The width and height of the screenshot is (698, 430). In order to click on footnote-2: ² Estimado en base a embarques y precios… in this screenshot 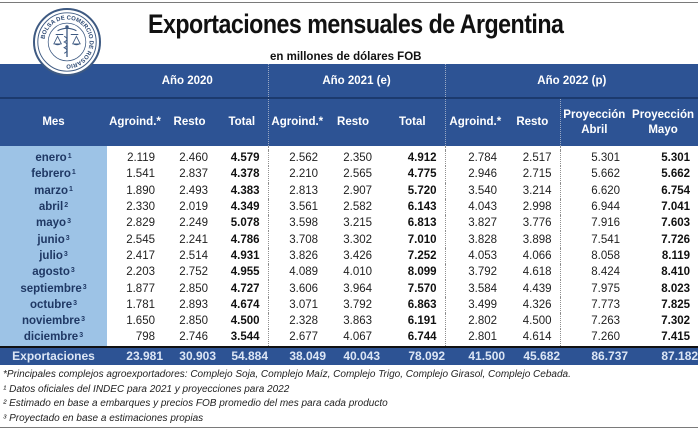, I will do `click(287, 404)`.